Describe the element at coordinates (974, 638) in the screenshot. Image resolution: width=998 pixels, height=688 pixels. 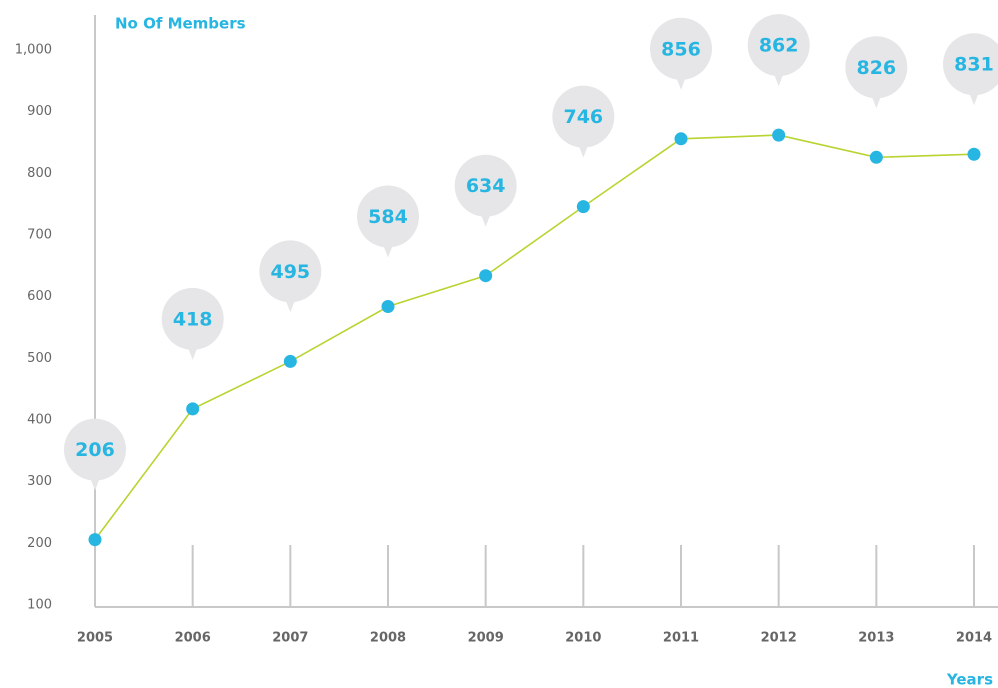
I see `x-tick-label: 2014` at that location.